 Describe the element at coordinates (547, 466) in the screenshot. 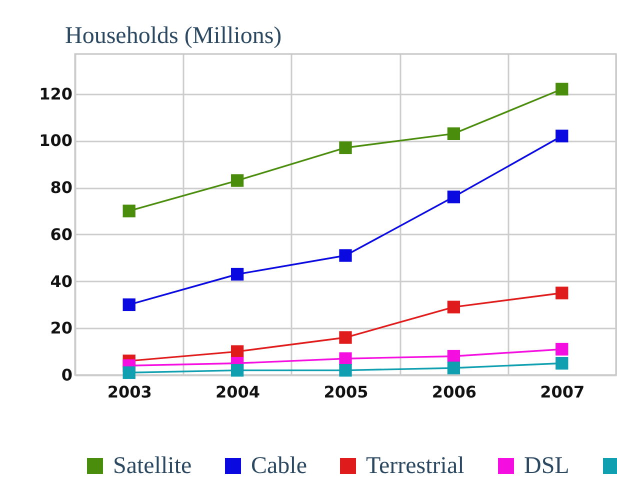

I see `legend-label: DSL` at that location.